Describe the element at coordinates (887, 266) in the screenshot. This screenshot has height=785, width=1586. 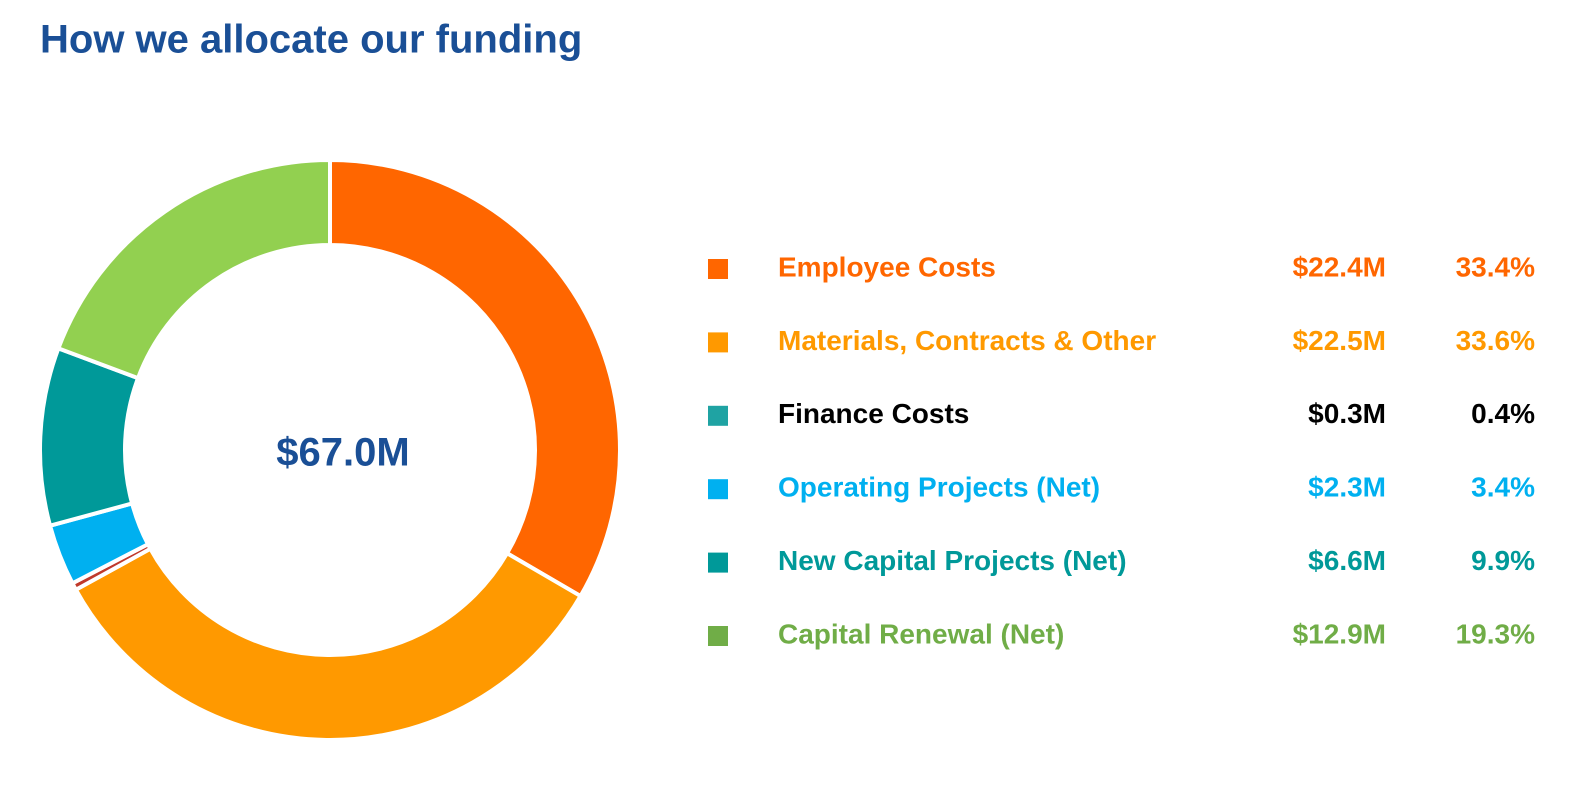
I see `legend-label: Employee Costs` at that location.